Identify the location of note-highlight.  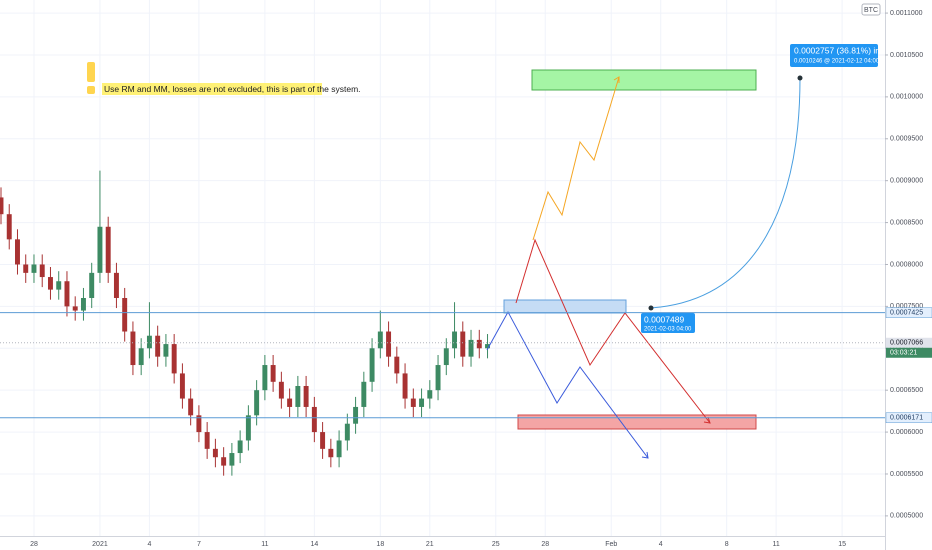
(212, 89).